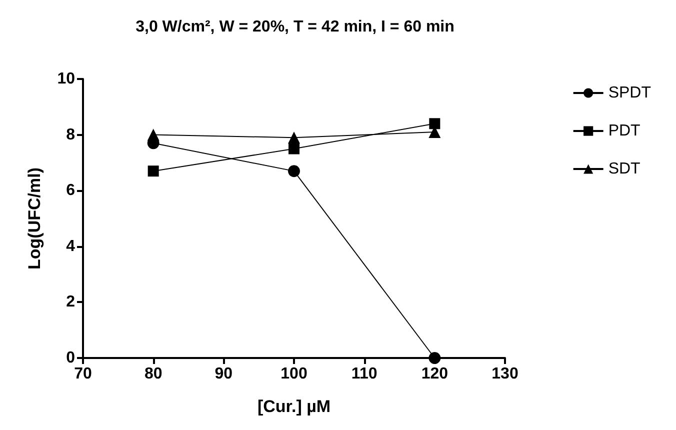 The width and height of the screenshot is (676, 430). What do you see at coordinates (71, 358) in the screenshot?
I see `y-tick-label: 0` at bounding box center [71, 358].